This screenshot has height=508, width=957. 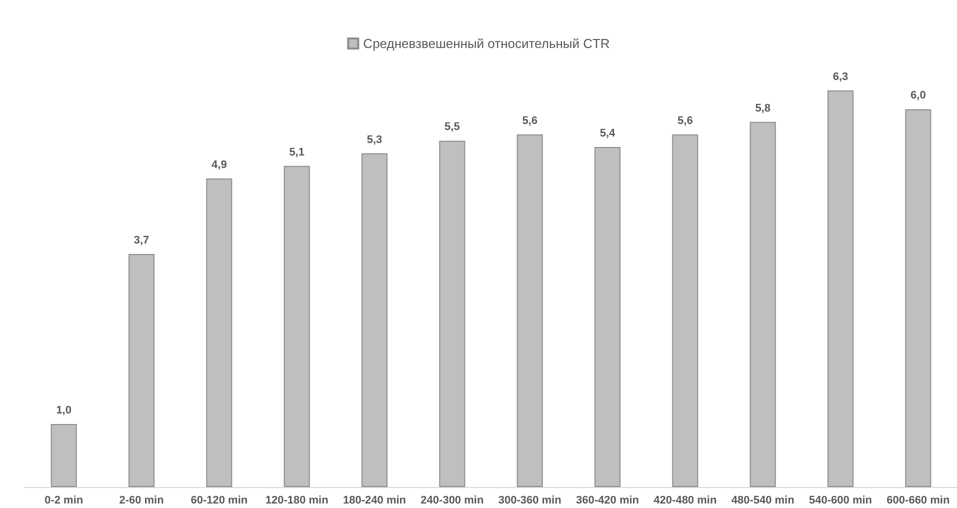 I want to click on x-tick-label: 480-540 min, so click(x=763, y=500).